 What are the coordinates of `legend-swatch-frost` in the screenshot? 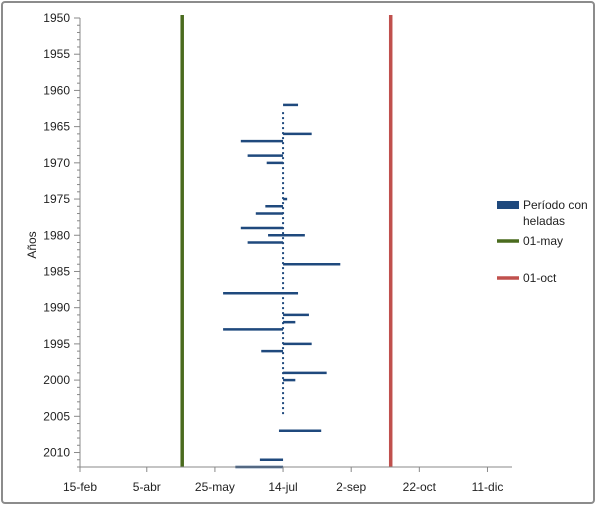 It's located at (508, 205).